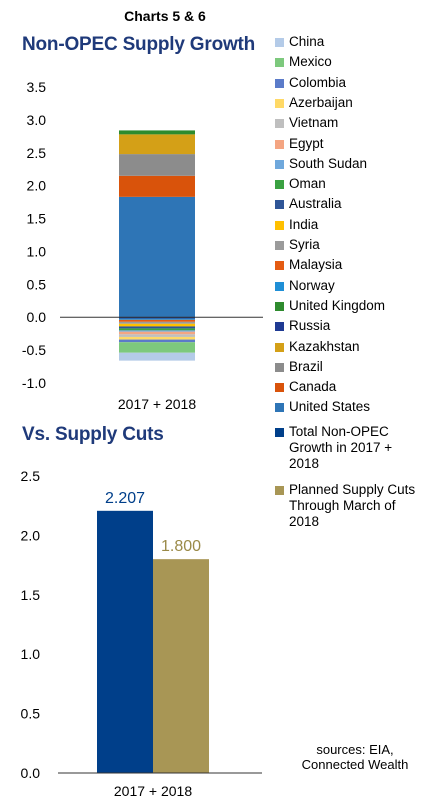 The height and width of the screenshot is (810, 430). What do you see at coordinates (312, 285) in the screenshot?
I see `legend-label: Norway` at bounding box center [312, 285].